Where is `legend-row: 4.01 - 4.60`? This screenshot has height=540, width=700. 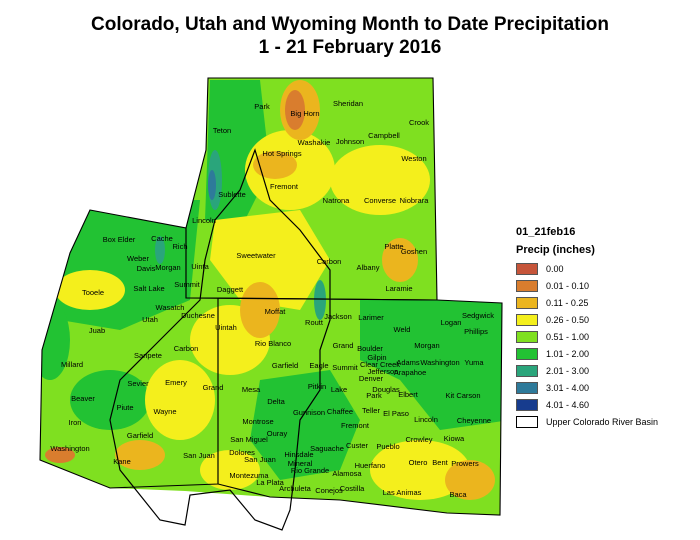 legend-row: 4.01 - 4.60 is located at coordinates (606, 404).